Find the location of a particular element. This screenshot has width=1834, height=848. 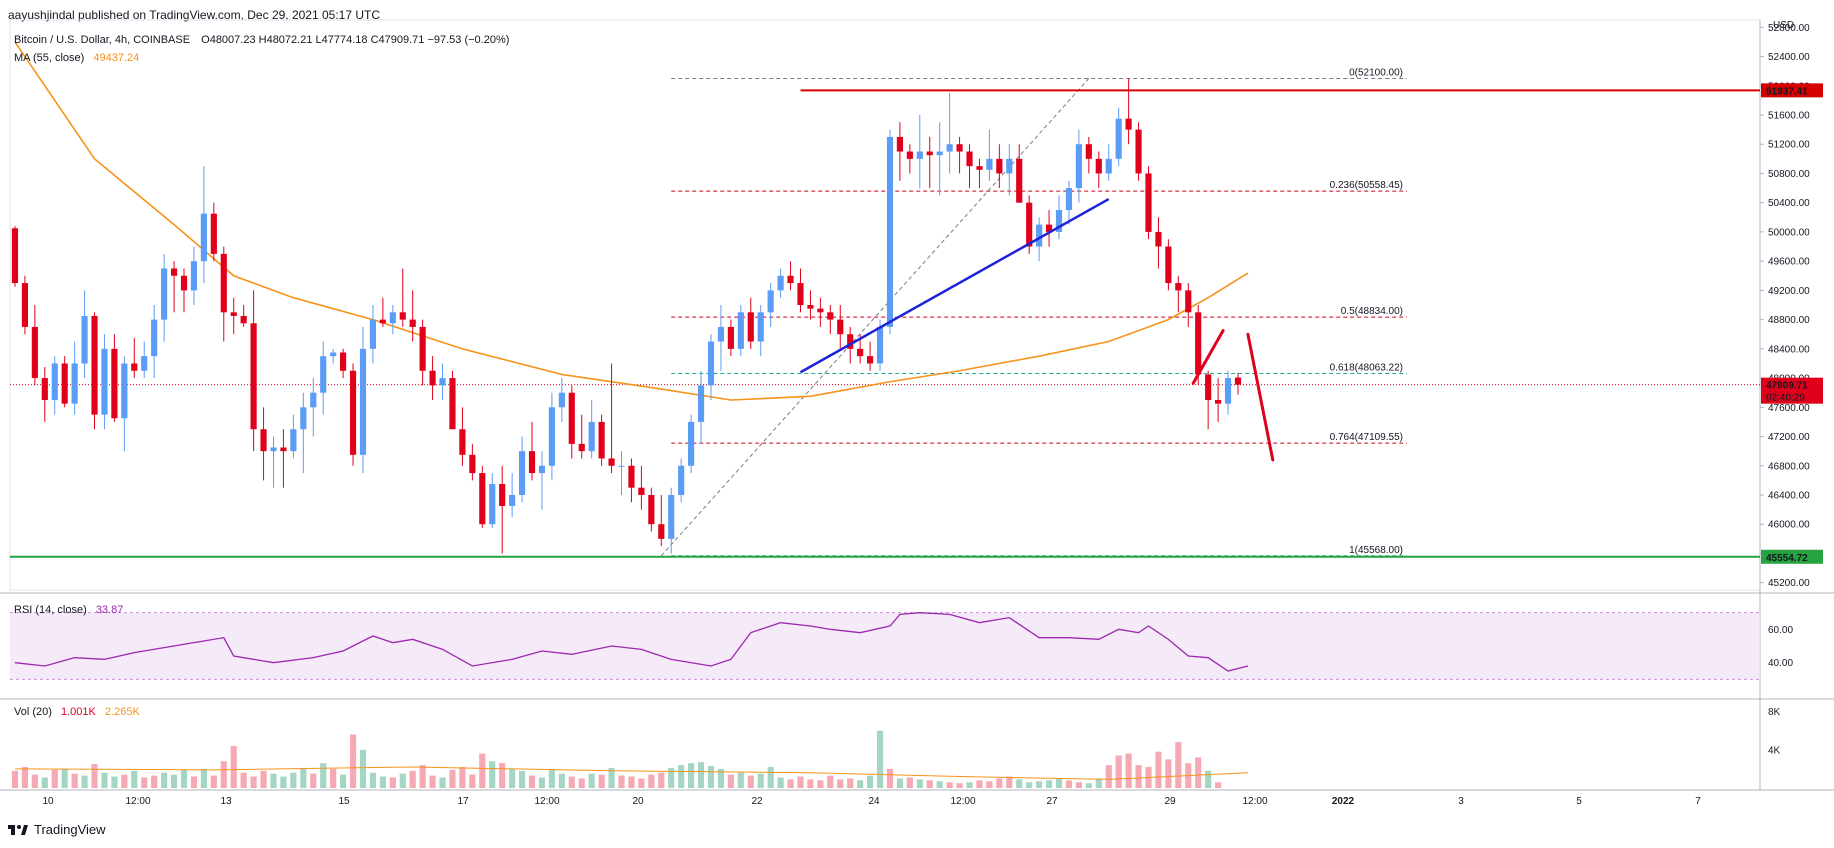

volume-ma-line is located at coordinates (631, 773).